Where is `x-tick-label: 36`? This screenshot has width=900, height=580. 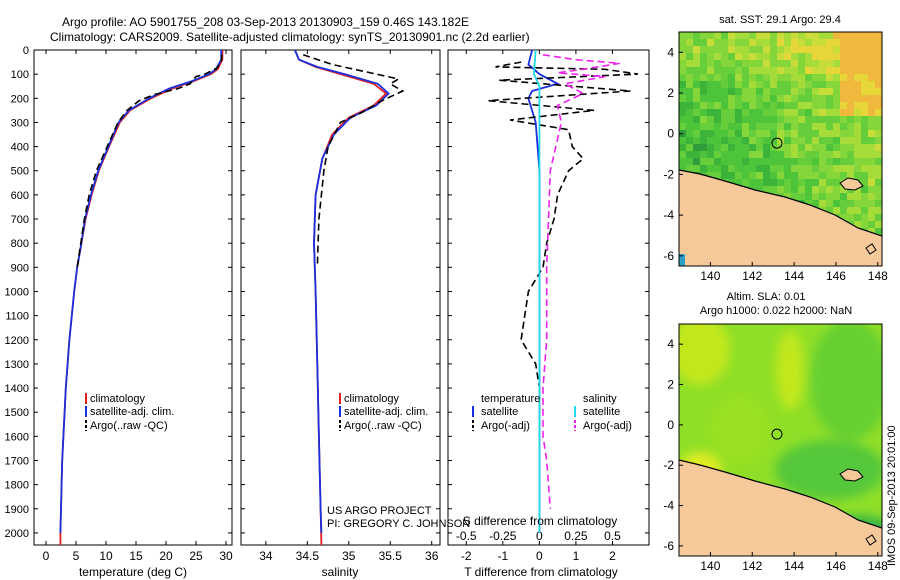 x-tick-label: 36 is located at coordinates (432, 556).